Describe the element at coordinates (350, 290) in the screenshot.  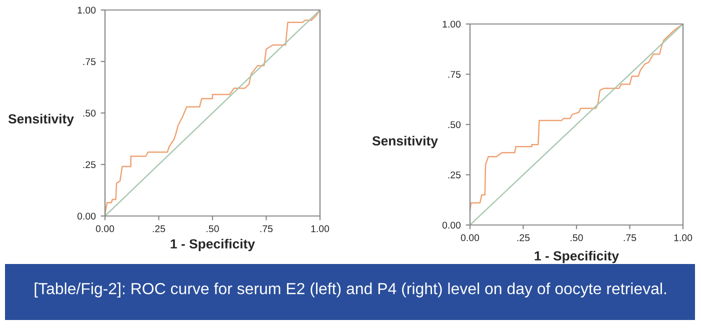
I see `text: [Table/Fig-2]: ROC curve for serum E2 (left) and P4 (right) level on day of oocyte retrieval.` at that location.